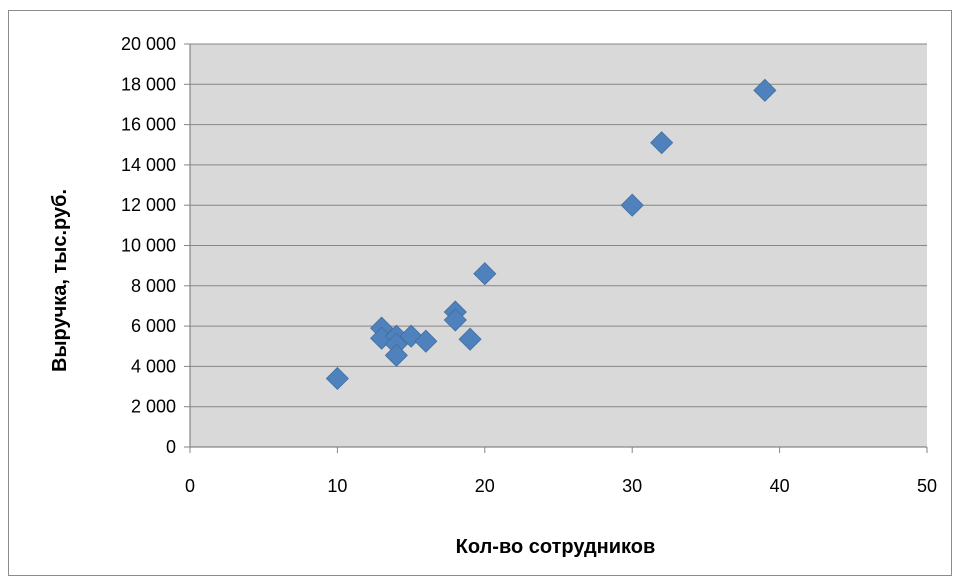 The height and width of the screenshot is (581, 956). Describe the element at coordinates (148, 44) in the screenshot. I see `y-tick-label: 20 000` at that location.